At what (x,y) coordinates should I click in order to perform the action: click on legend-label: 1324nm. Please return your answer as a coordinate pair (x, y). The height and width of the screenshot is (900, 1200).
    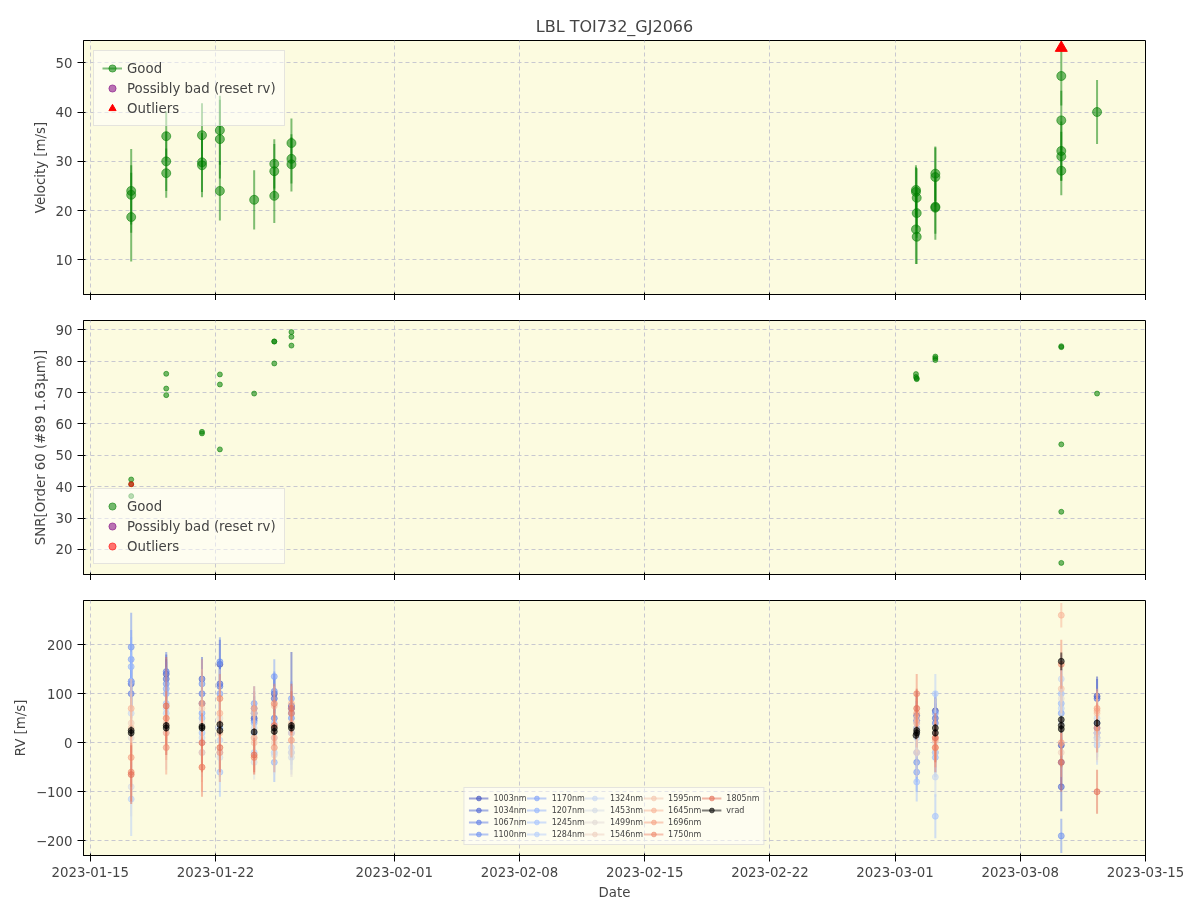
    Looking at the image, I should click on (626, 798).